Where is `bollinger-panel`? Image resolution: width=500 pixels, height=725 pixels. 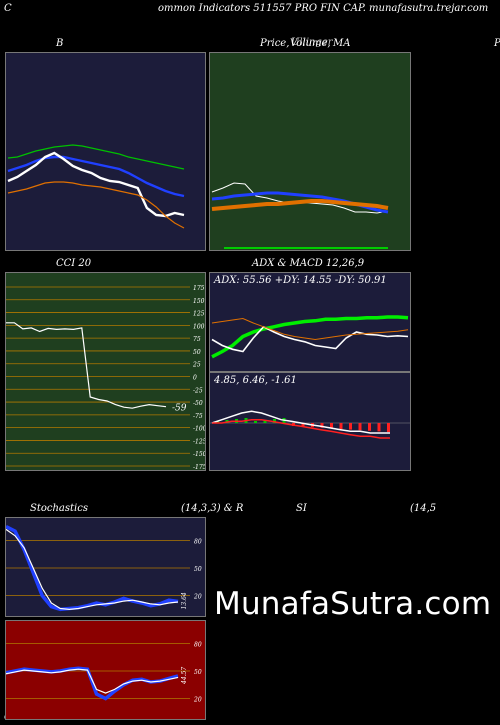
bollinger-panel is located at coordinates (105, 151).